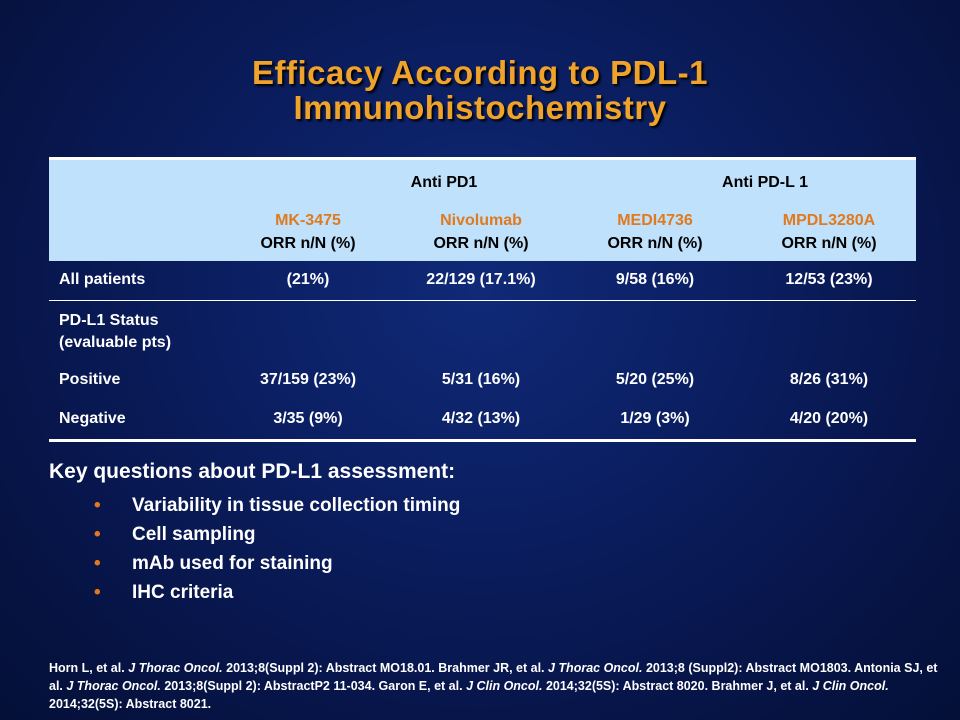 The image size is (960, 720). Describe the element at coordinates (277, 592) in the screenshot. I see `list-item: • IHC criteria` at that location.